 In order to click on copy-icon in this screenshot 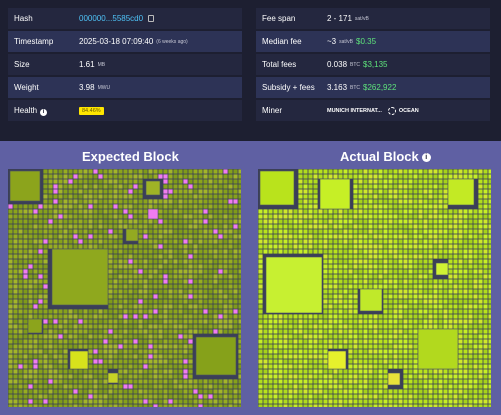, I will do `click(151, 18)`.